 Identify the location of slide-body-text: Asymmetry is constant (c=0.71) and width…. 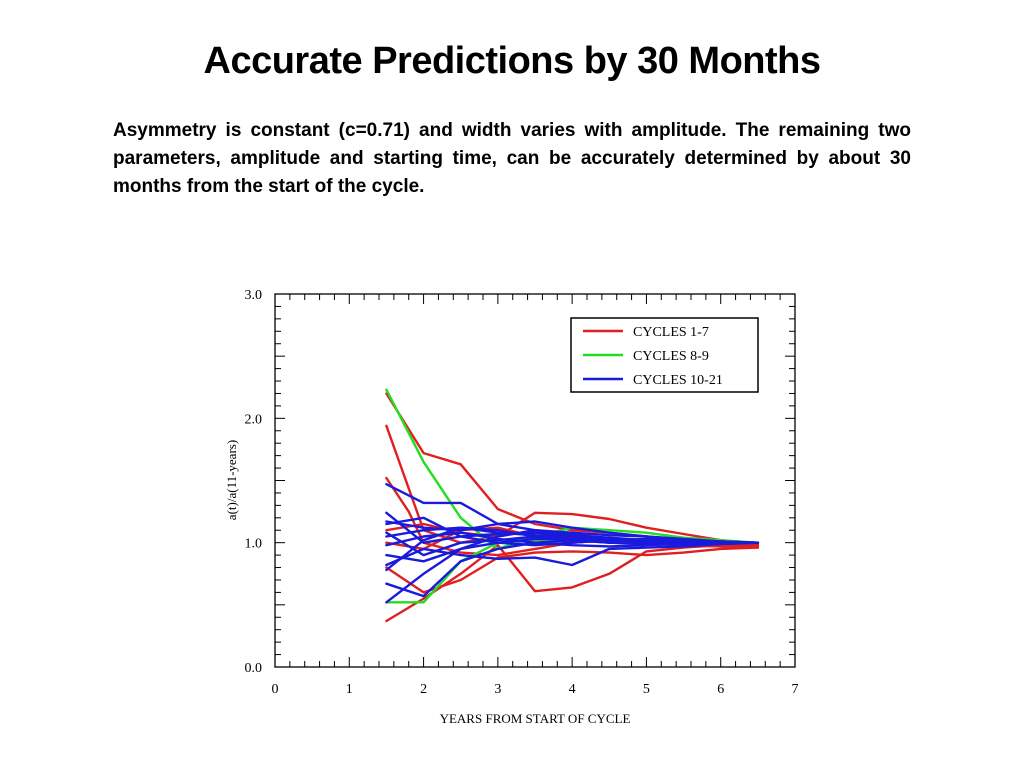
(512, 158).